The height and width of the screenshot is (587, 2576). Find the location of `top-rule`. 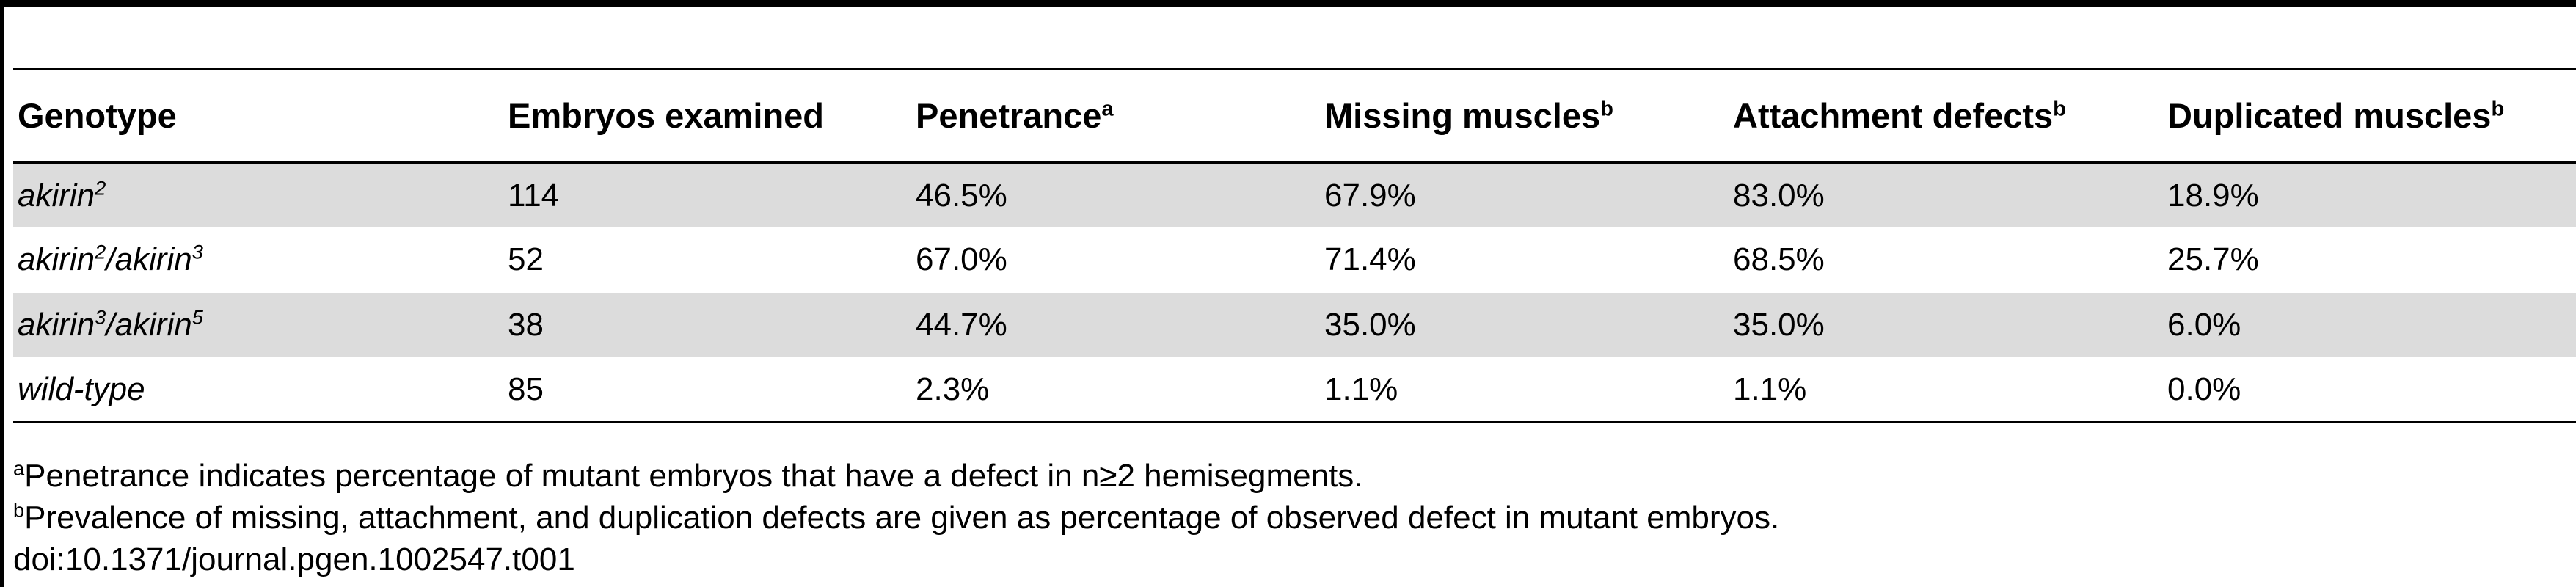

top-rule is located at coordinates (1288, 3).